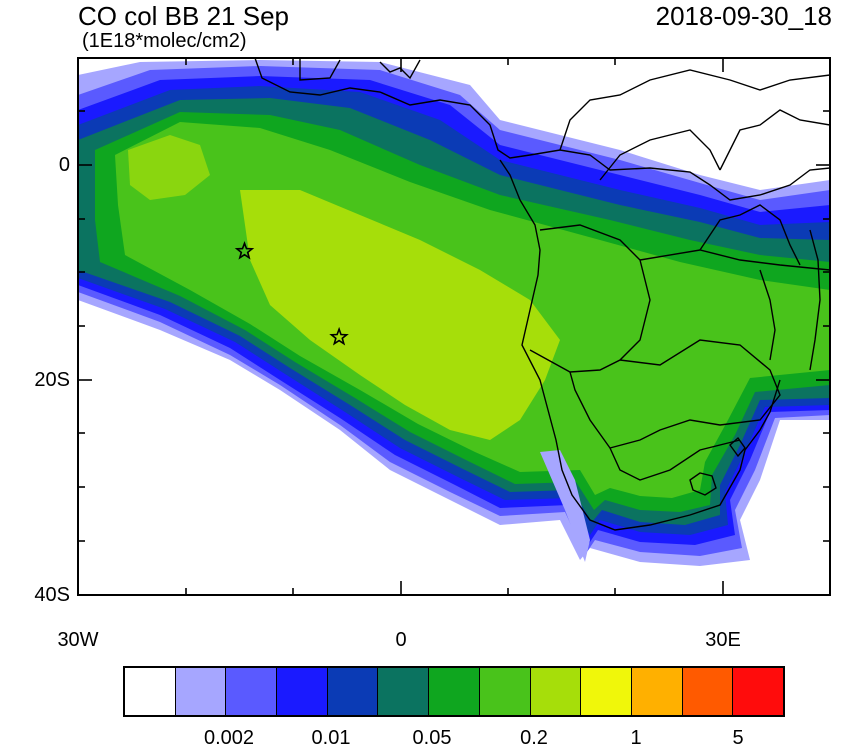 The width and height of the screenshot is (850, 750). I want to click on units-label: (1E18*molec/cm2), so click(164, 41).